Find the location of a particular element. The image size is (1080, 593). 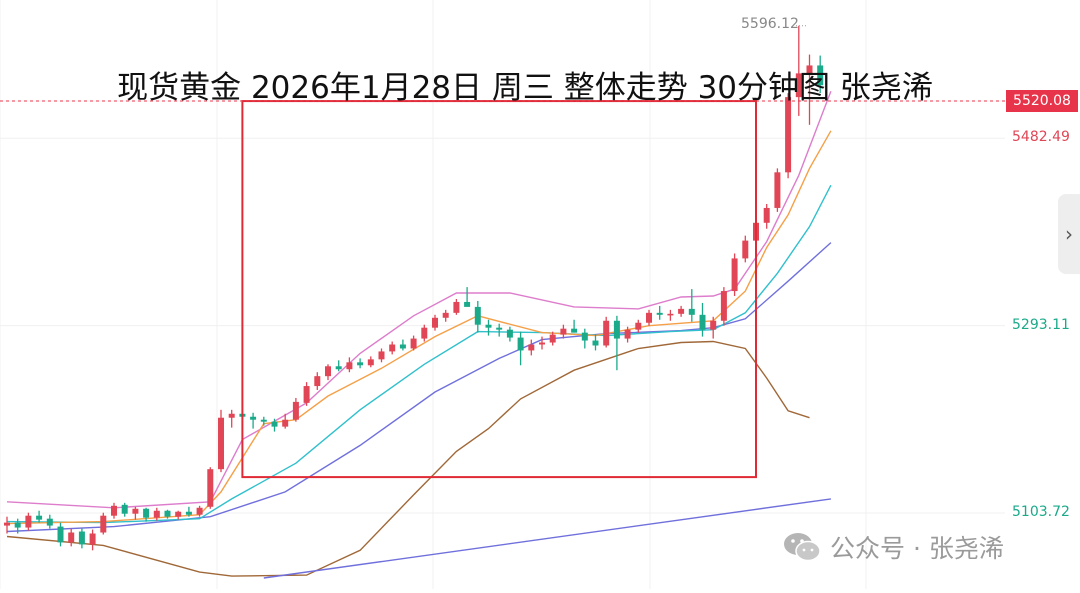

wechat-icon is located at coordinates (802, 547).